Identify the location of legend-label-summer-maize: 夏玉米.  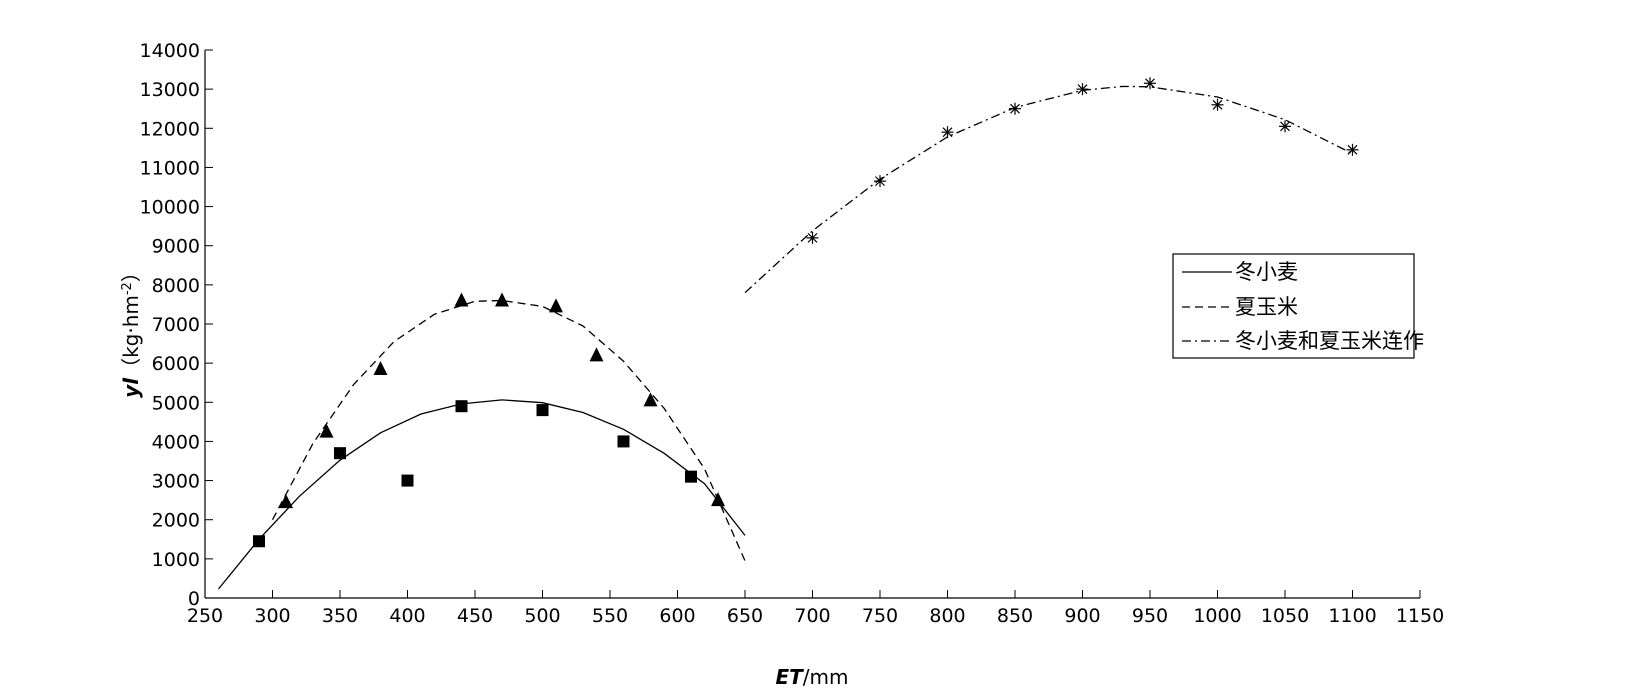
(1266, 307).